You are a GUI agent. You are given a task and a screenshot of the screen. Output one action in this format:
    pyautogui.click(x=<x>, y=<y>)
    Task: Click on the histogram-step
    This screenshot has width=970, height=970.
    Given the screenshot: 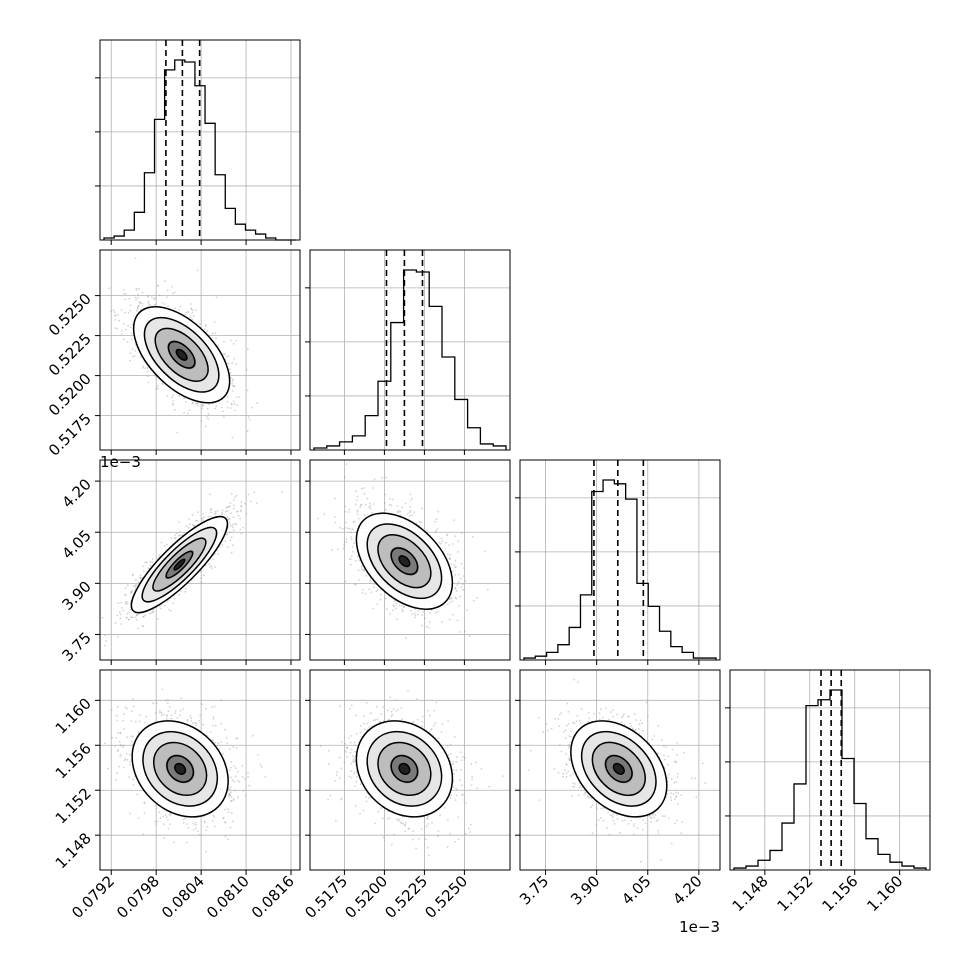 What is the action you would take?
    pyautogui.click(x=410, y=359)
    